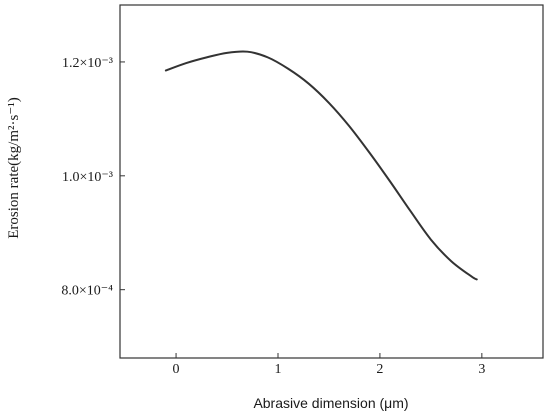 This screenshot has height=415, width=550. Describe the element at coordinates (87, 177) in the screenshot. I see `y-tick-label: 1.0×10⁻³` at that location.